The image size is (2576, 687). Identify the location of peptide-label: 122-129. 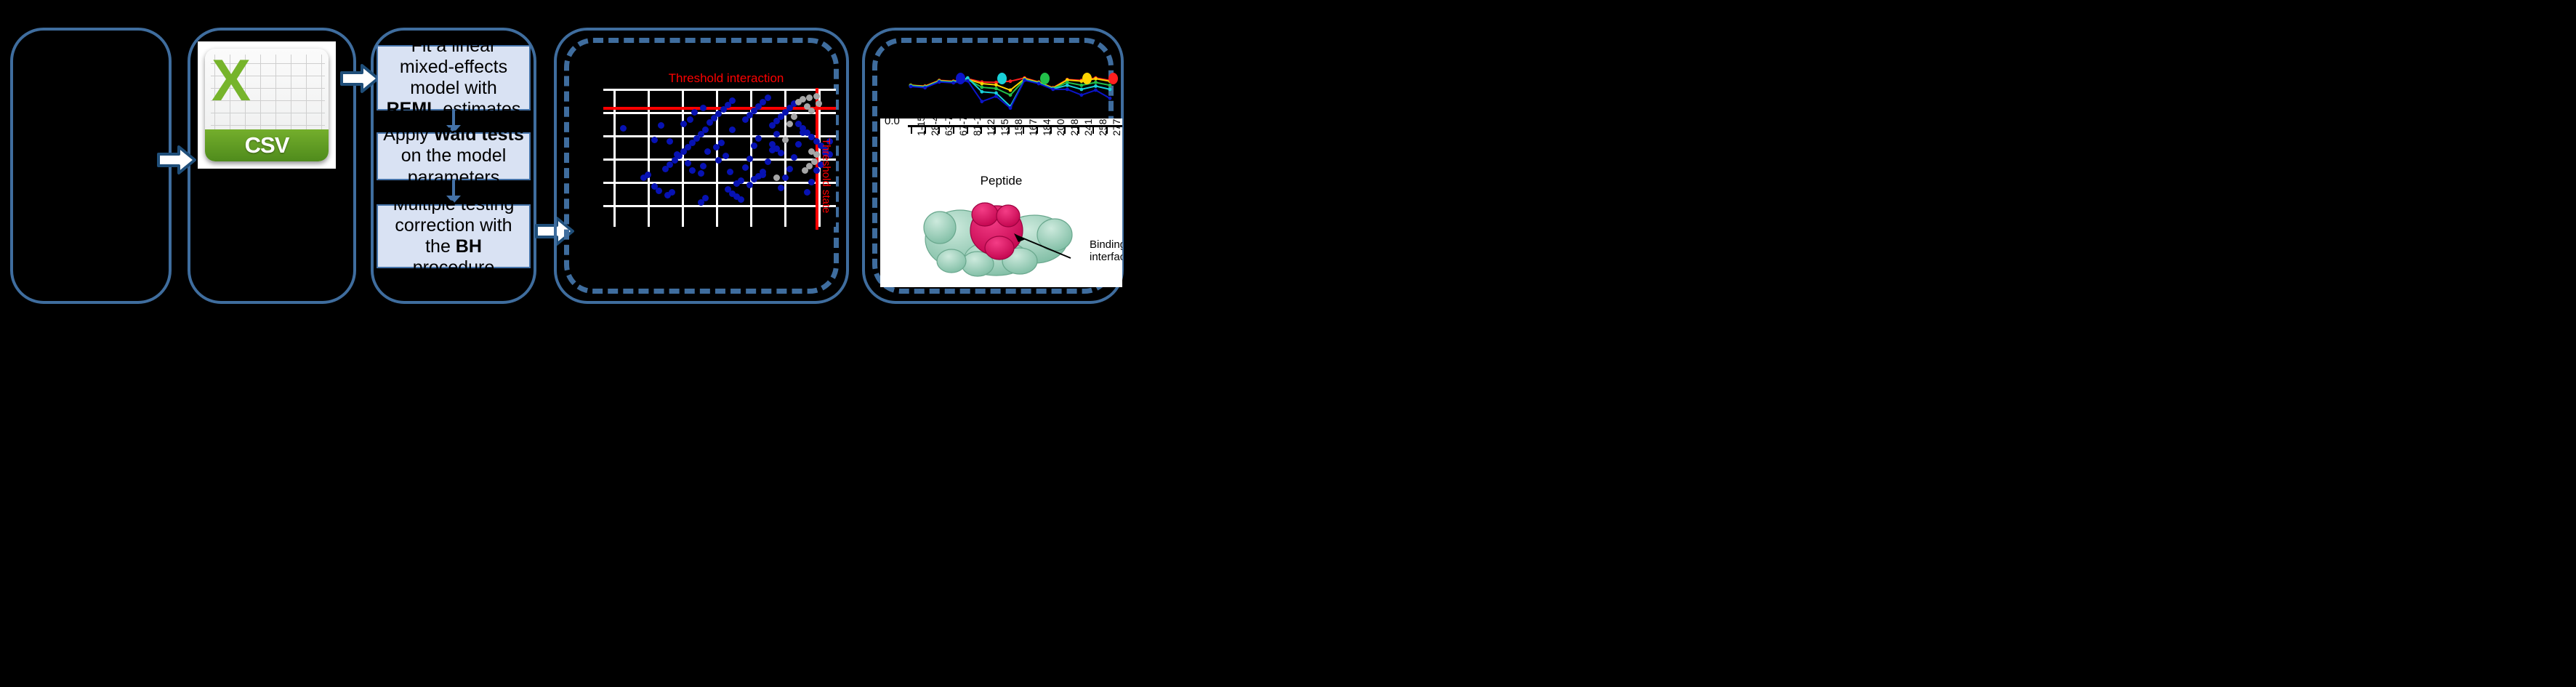
(991, 127).